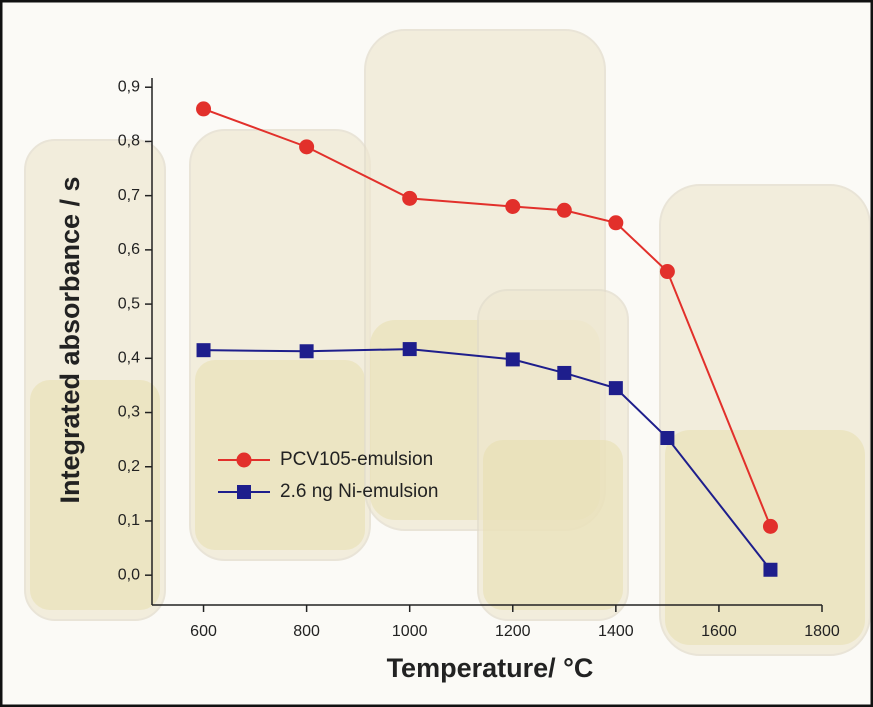  What do you see at coordinates (203, 631) in the screenshot?
I see `x-tick-label: 600` at bounding box center [203, 631].